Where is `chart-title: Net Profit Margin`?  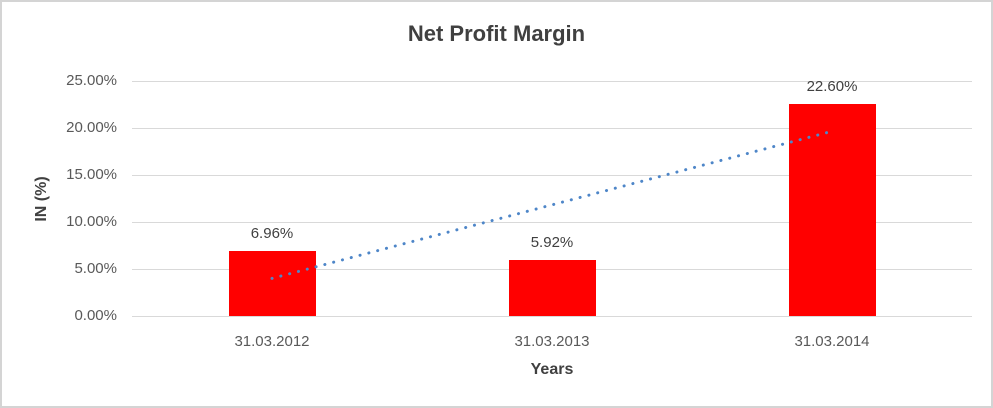 chart-title: Net Profit Margin is located at coordinates (496, 33).